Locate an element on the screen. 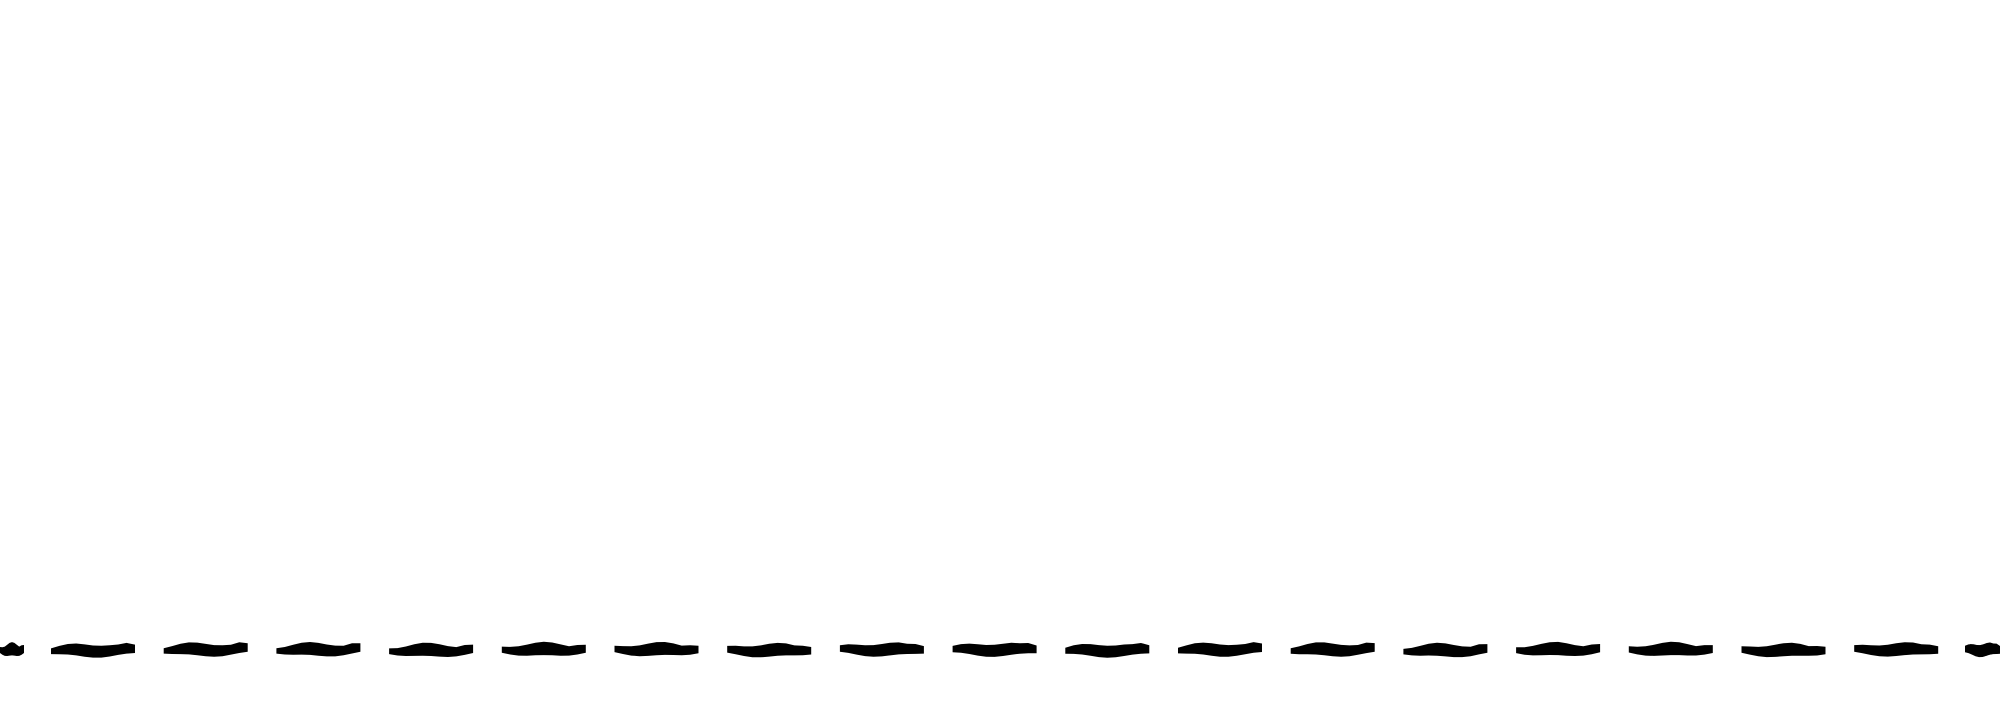  dash-partial-left is located at coordinates (12, 649).